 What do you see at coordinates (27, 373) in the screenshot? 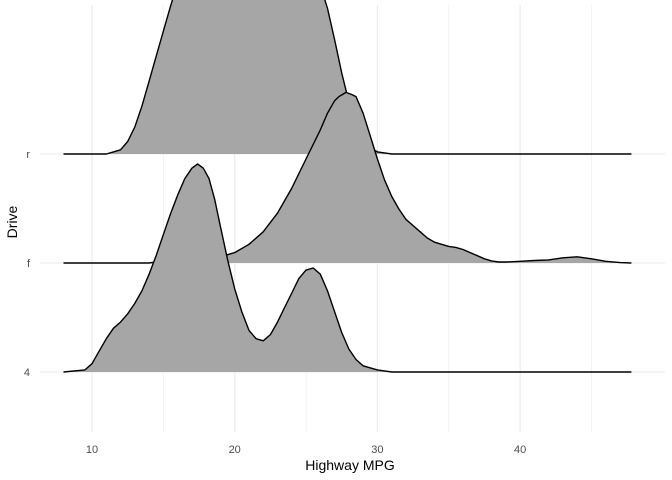
I see `y-tick-label: 4` at bounding box center [27, 373].